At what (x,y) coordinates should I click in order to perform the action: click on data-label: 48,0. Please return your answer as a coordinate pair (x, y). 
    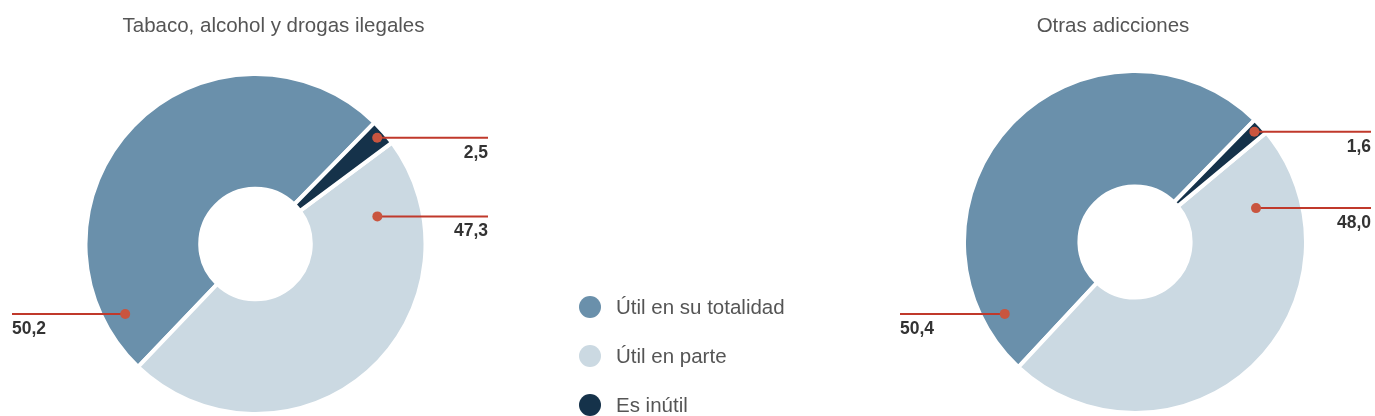
    Looking at the image, I should click on (1354, 222).